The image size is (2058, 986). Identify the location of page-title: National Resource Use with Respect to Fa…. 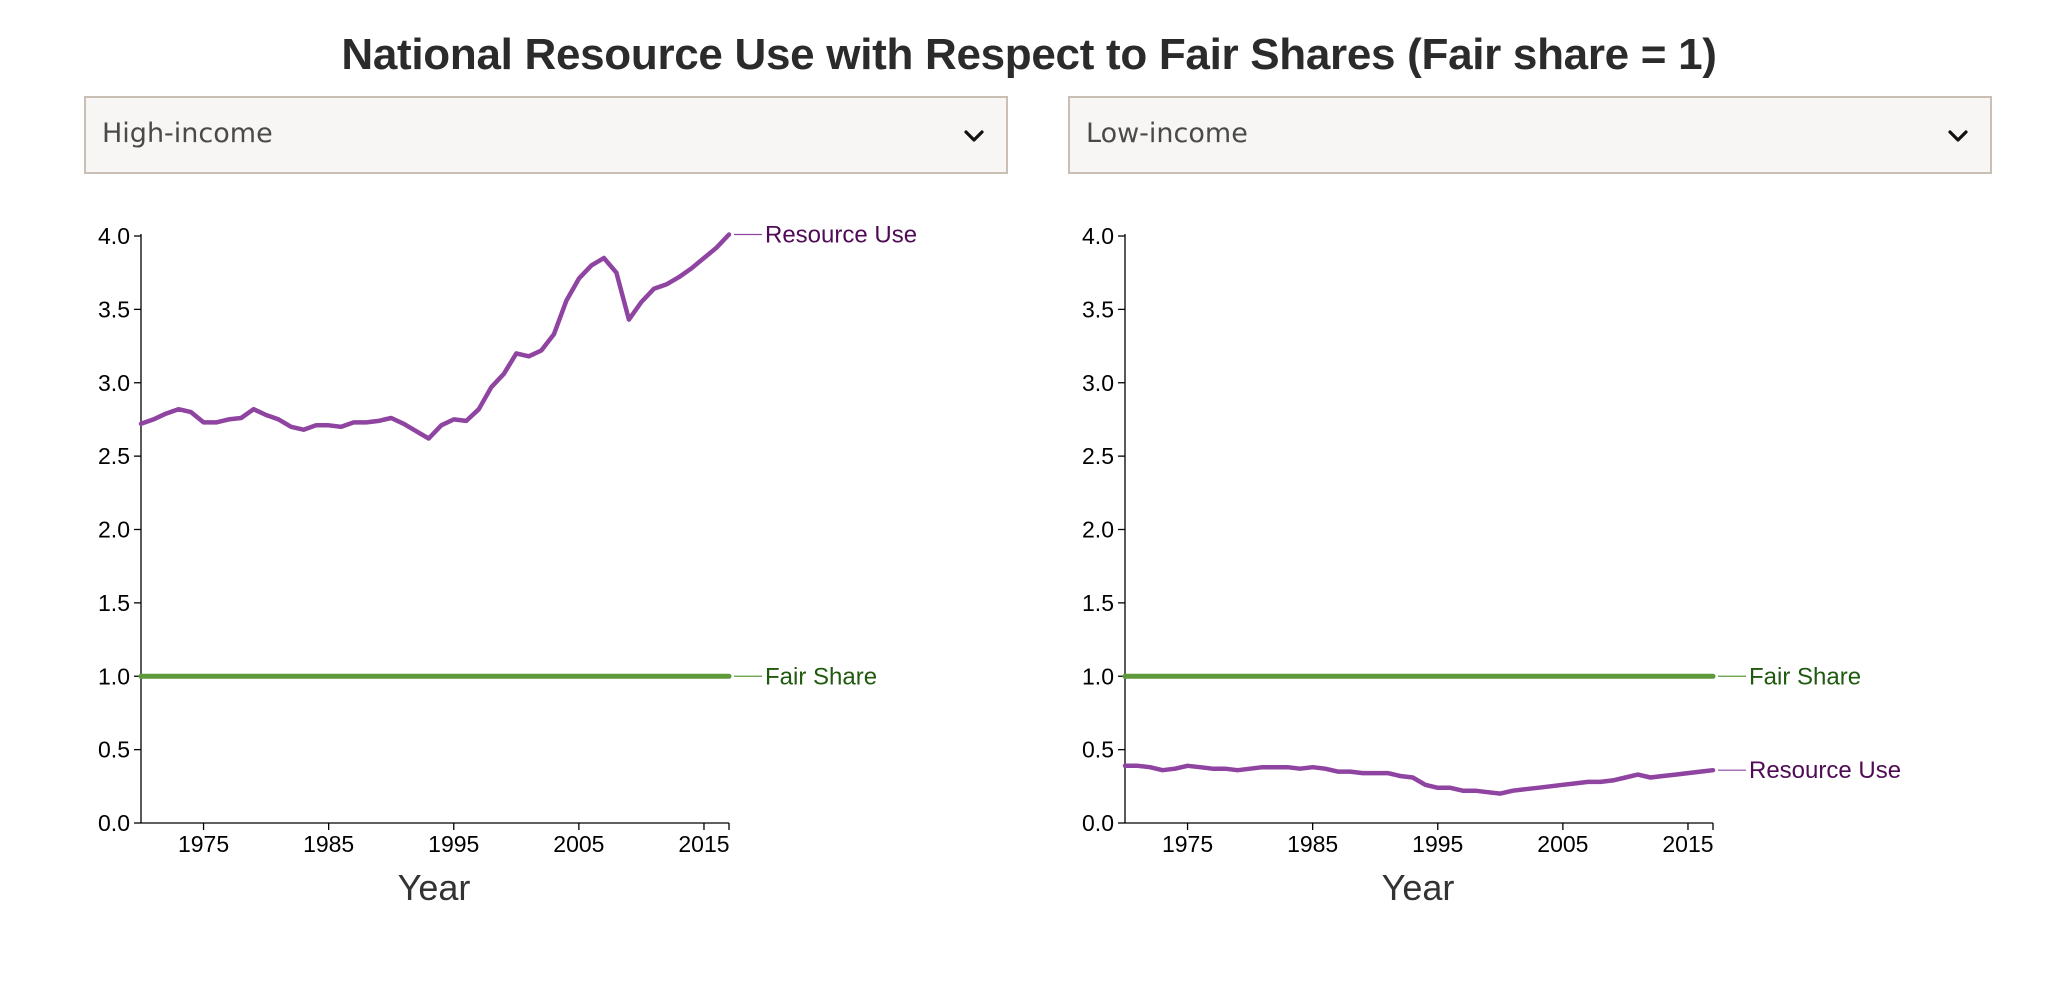
(1029, 54).